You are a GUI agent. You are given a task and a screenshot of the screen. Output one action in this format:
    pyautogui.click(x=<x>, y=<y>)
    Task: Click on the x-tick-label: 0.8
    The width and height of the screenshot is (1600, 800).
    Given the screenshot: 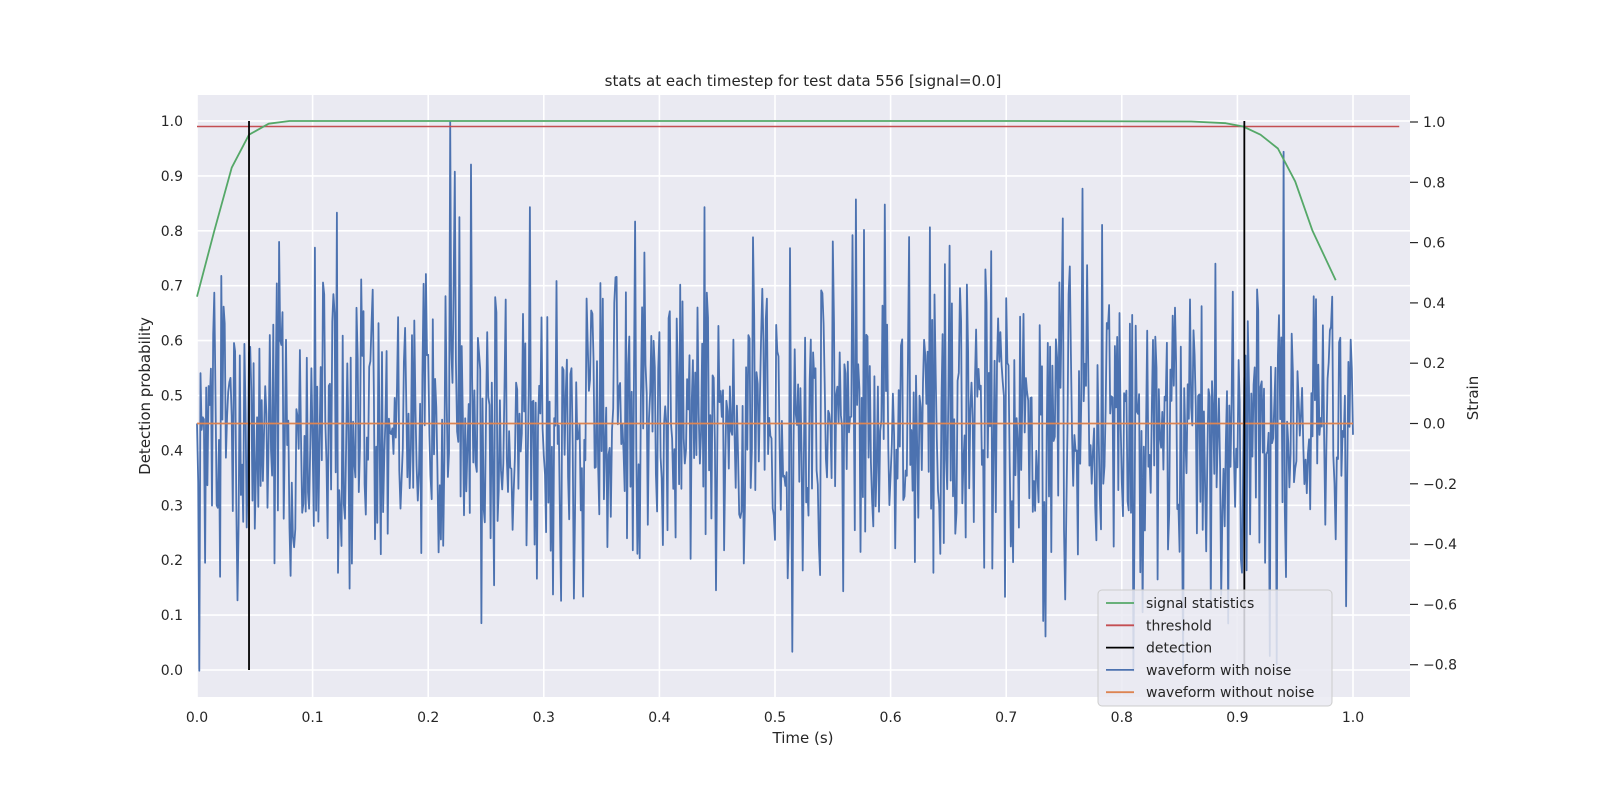 What is the action you would take?
    pyautogui.click(x=1122, y=718)
    